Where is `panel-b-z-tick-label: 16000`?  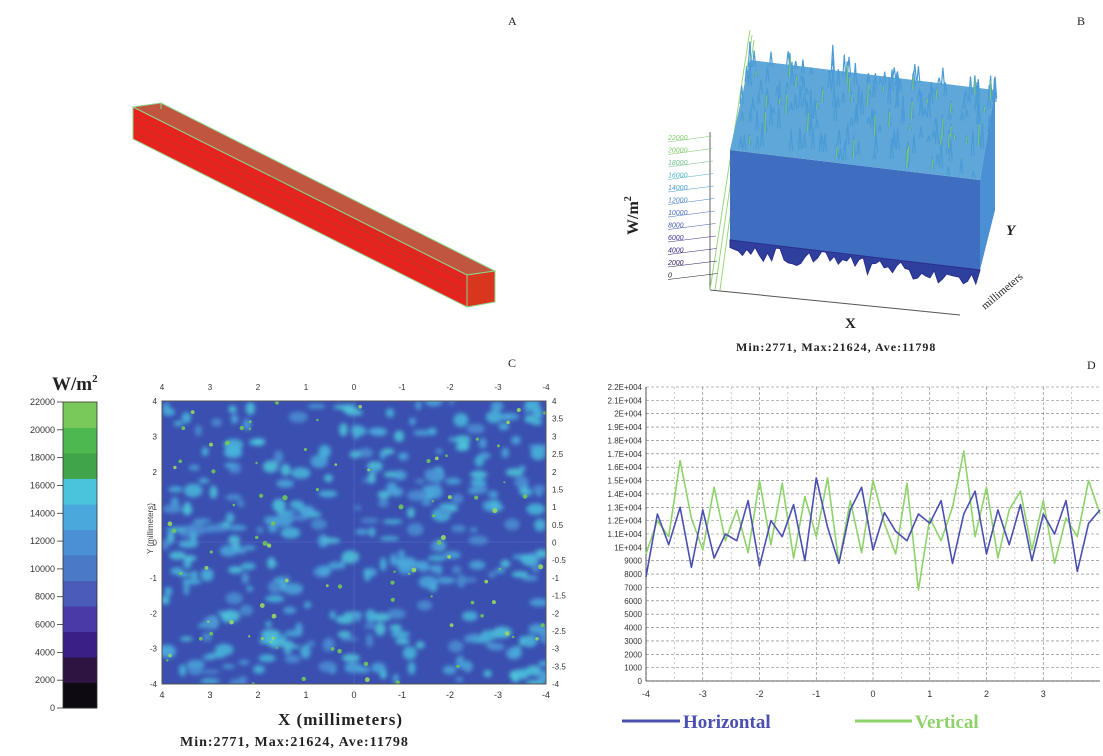
panel-b-z-tick-label: 16000 is located at coordinates (678, 176).